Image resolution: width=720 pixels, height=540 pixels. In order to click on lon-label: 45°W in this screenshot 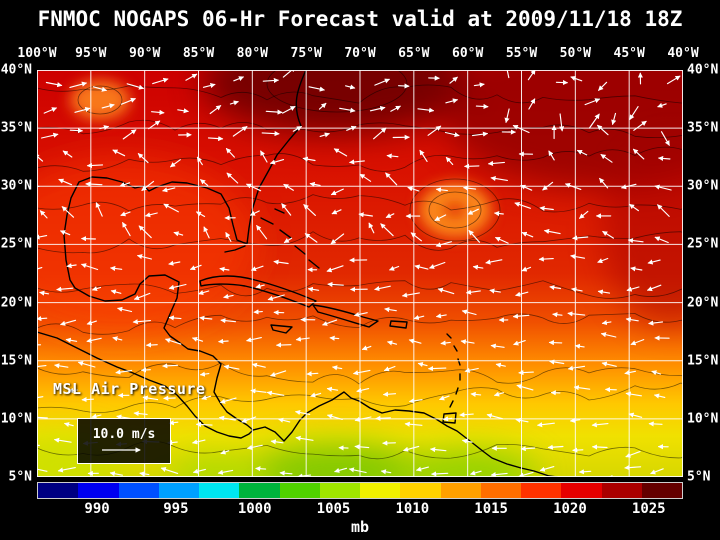, I will do `click(629, 53)`.